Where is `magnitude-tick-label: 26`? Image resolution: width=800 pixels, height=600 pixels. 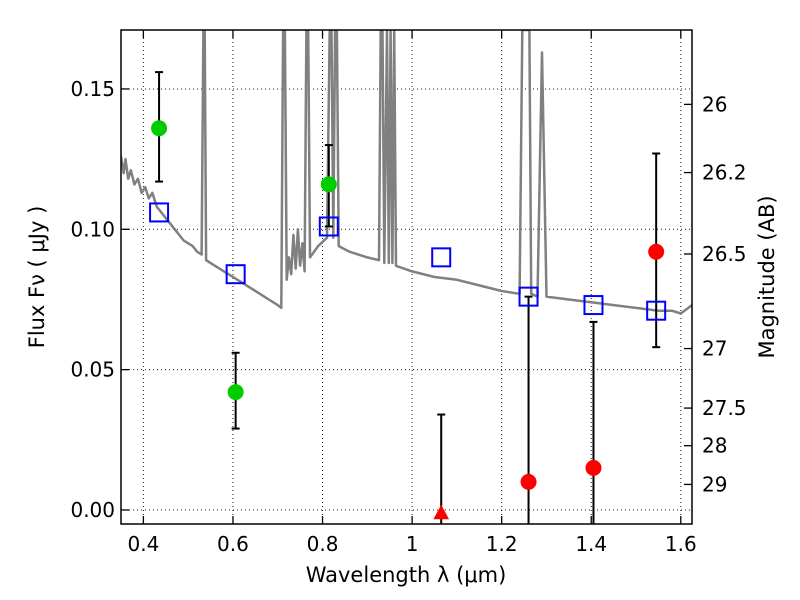 magnitude-tick-label: 26 is located at coordinates (714, 104).